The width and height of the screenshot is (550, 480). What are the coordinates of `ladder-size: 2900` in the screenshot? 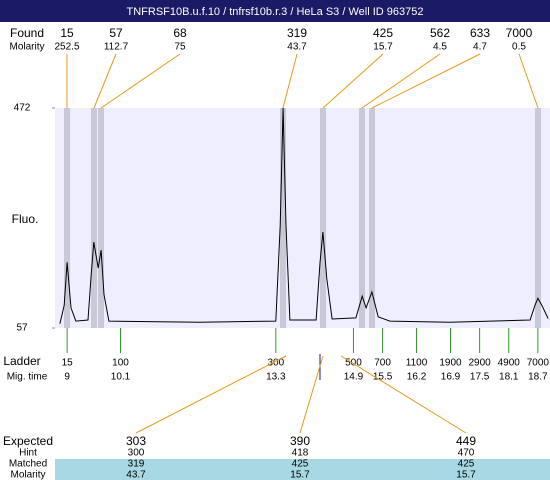 It's located at (480, 363).